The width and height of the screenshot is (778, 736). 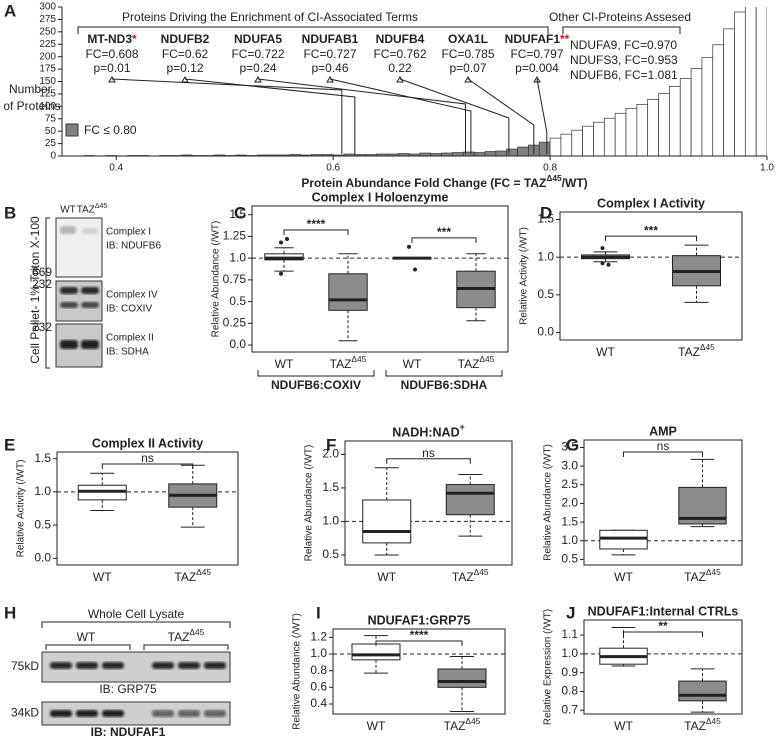 What do you see at coordinates (419, 671) in the screenshot?
I see `plot-frame` at bounding box center [419, 671].